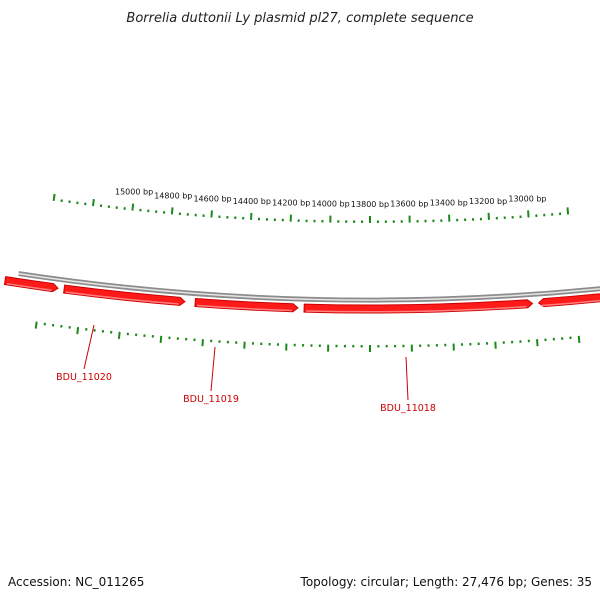 Image resolution: width=600 pixels, height=600 pixels. Describe the element at coordinates (76, 582) in the screenshot. I see `accession-text: Accession: NC_011265` at that location.